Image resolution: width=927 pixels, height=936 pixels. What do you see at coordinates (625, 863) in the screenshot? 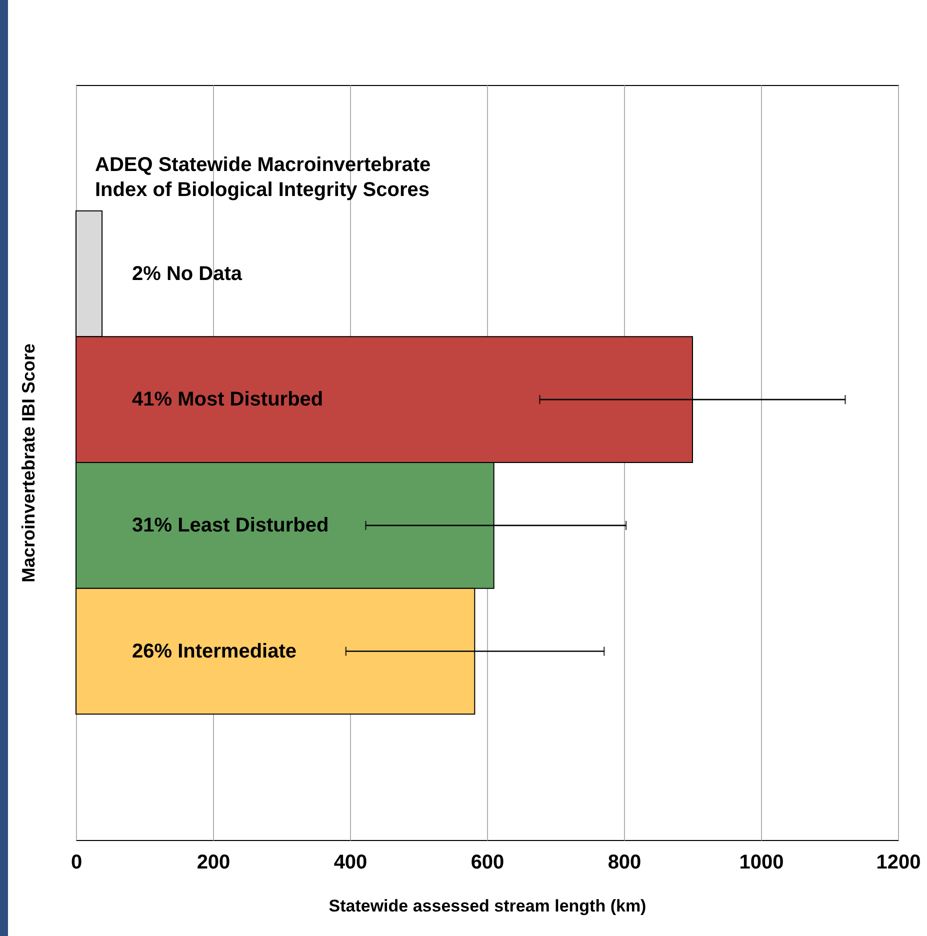
I see `x-tick-label: 800` at bounding box center [625, 863].